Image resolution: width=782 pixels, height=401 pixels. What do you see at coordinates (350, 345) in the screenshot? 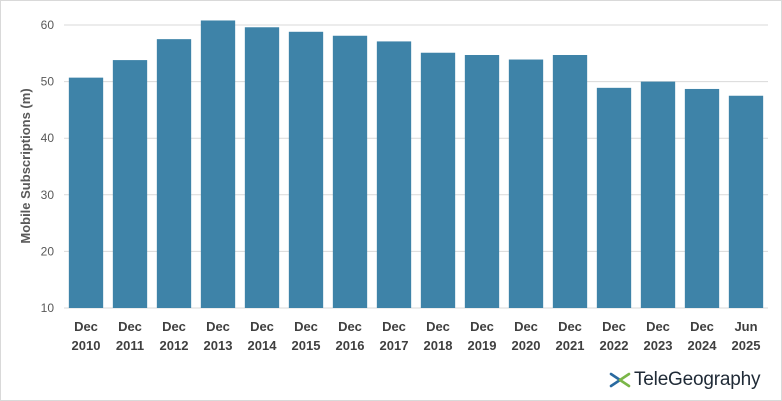
I see `x-tick-label-line2: 2016` at bounding box center [350, 345].